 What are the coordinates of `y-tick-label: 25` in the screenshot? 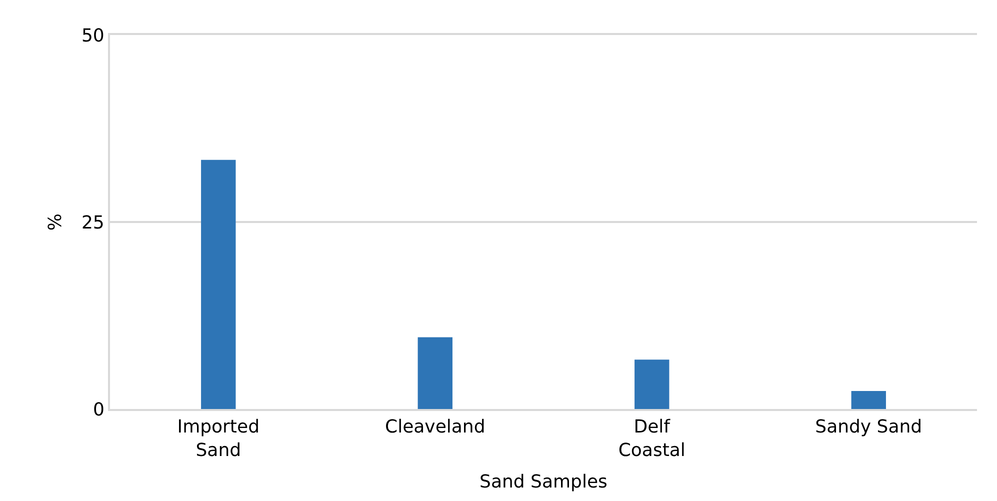 It's located at (92, 223).